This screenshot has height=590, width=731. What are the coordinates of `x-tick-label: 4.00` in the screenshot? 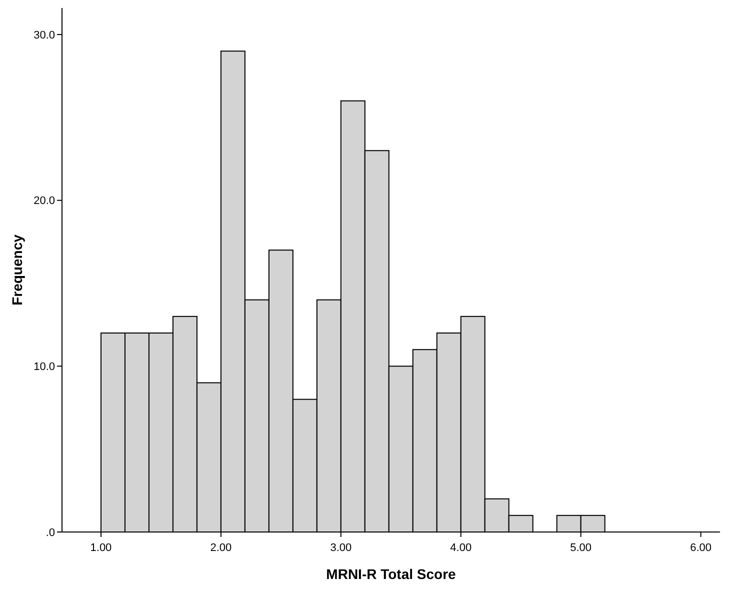 It's located at (461, 548).